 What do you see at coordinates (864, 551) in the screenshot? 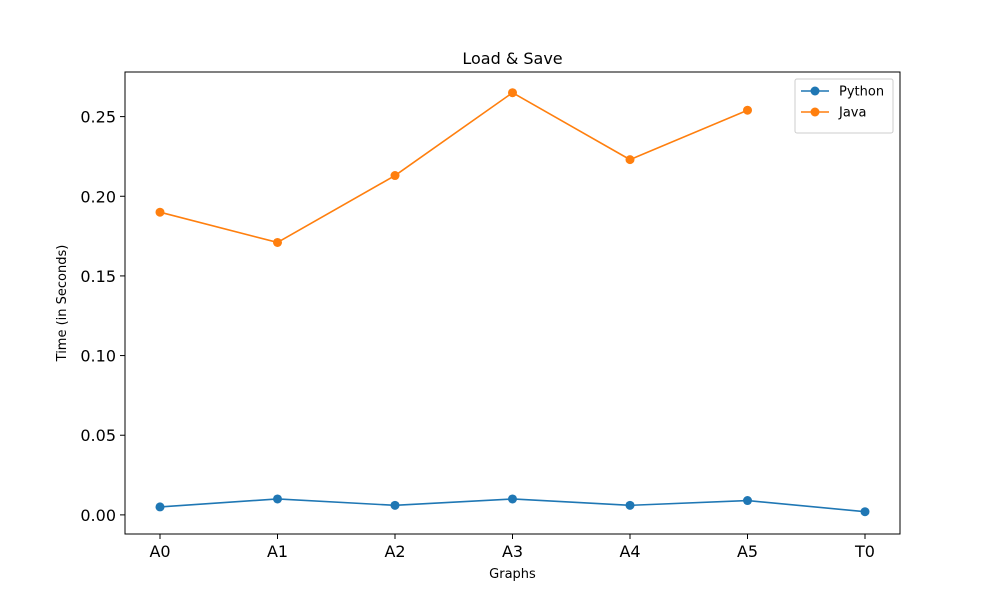
I see `x-tick-label: T0` at bounding box center [864, 551].